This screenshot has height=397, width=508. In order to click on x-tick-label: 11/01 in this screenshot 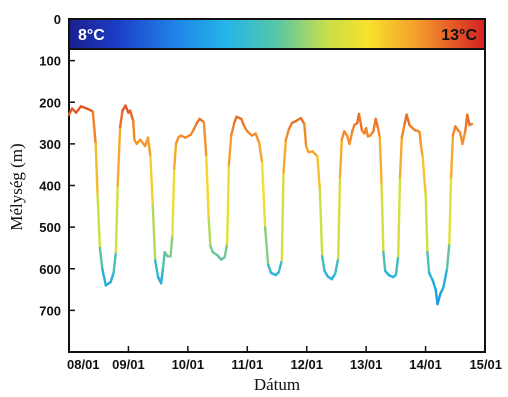, I will do `click(247, 364)`.